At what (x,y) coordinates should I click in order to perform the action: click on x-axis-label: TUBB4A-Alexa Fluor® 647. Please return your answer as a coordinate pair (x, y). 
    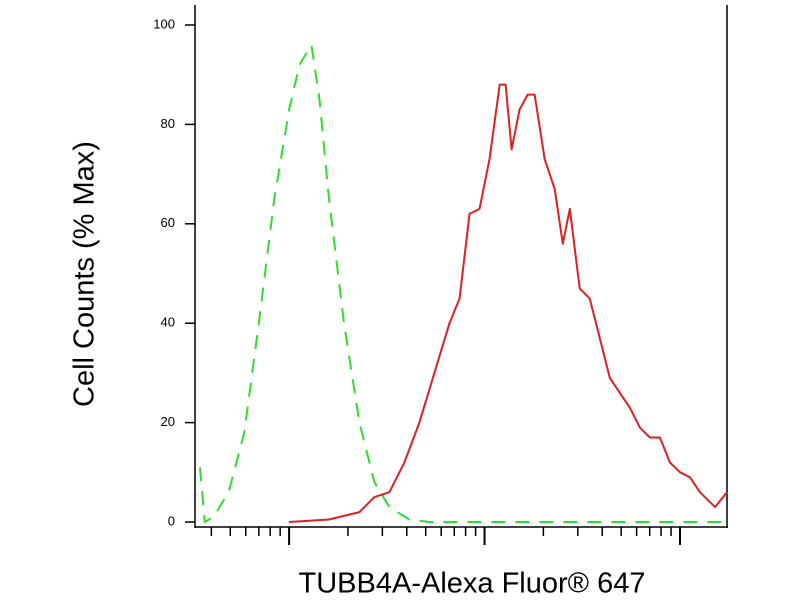
    Looking at the image, I should click on (472, 584).